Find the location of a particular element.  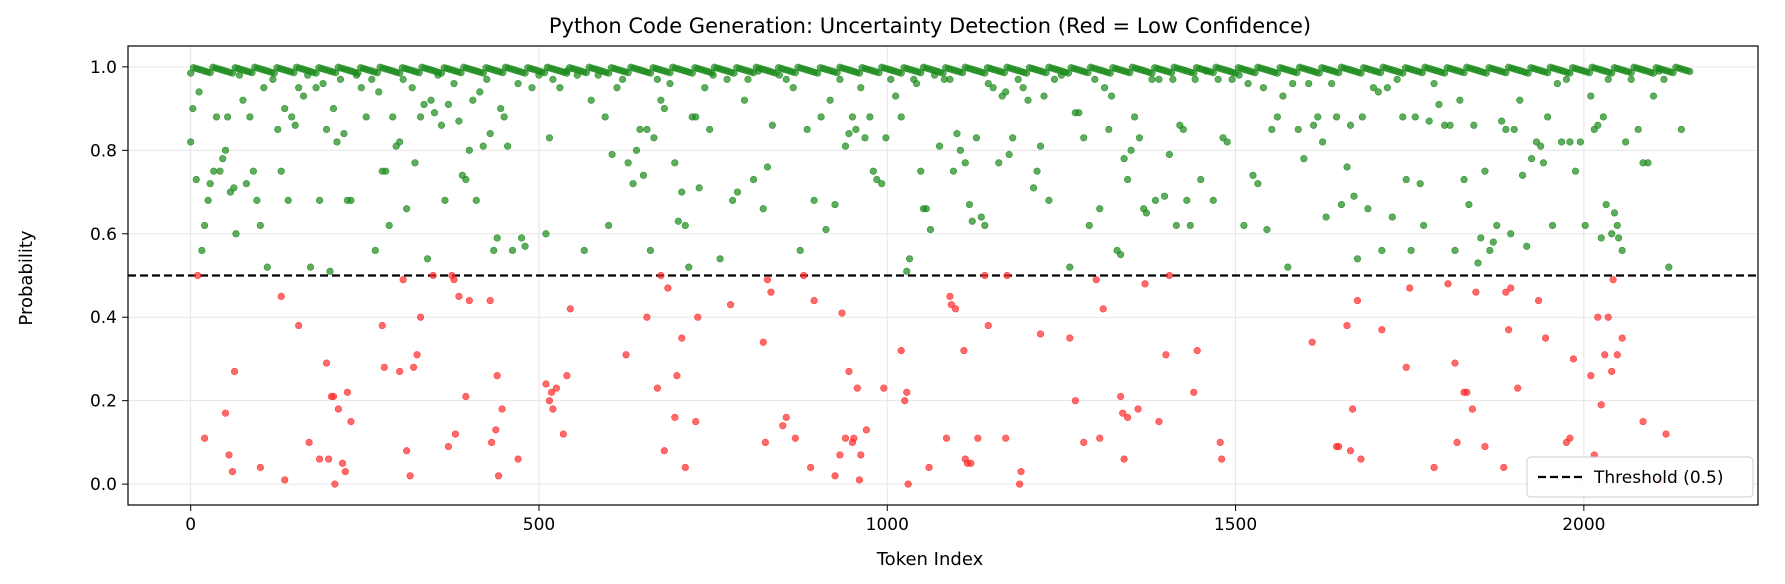

x-tick-label: 500 is located at coordinates (539, 525).